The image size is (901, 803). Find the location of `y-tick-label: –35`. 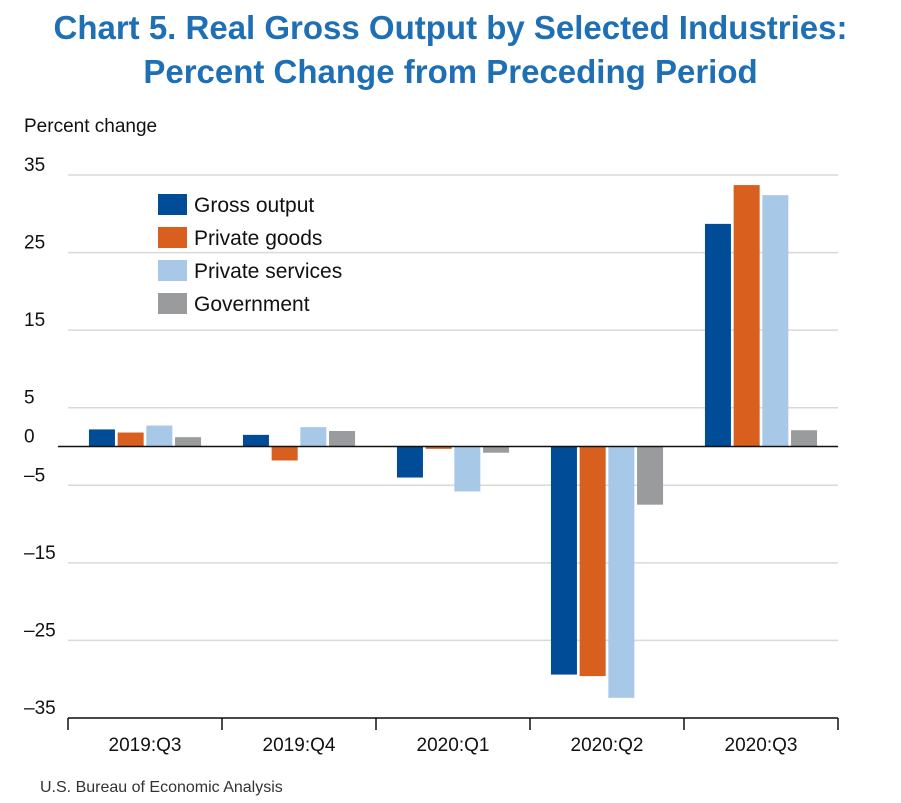

y-tick-label: –35 is located at coordinates (40, 708).